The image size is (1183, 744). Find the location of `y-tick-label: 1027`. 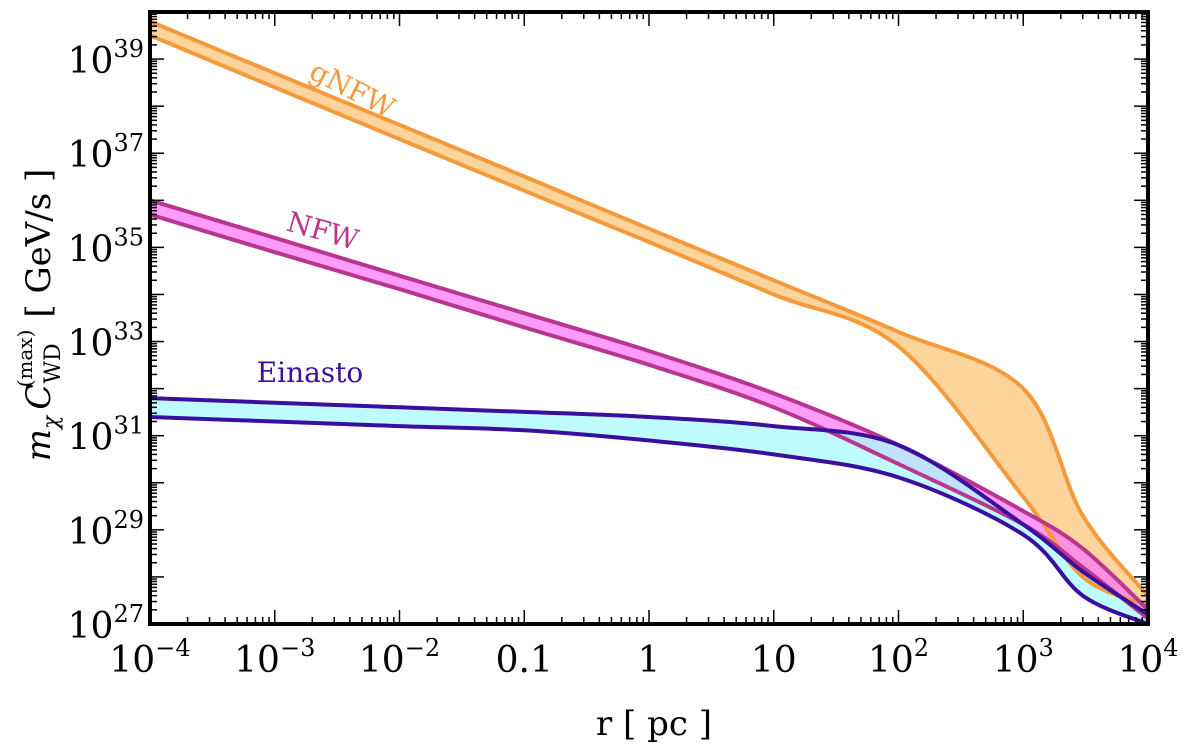

y-tick-label: 1027 is located at coordinates (106, 623).